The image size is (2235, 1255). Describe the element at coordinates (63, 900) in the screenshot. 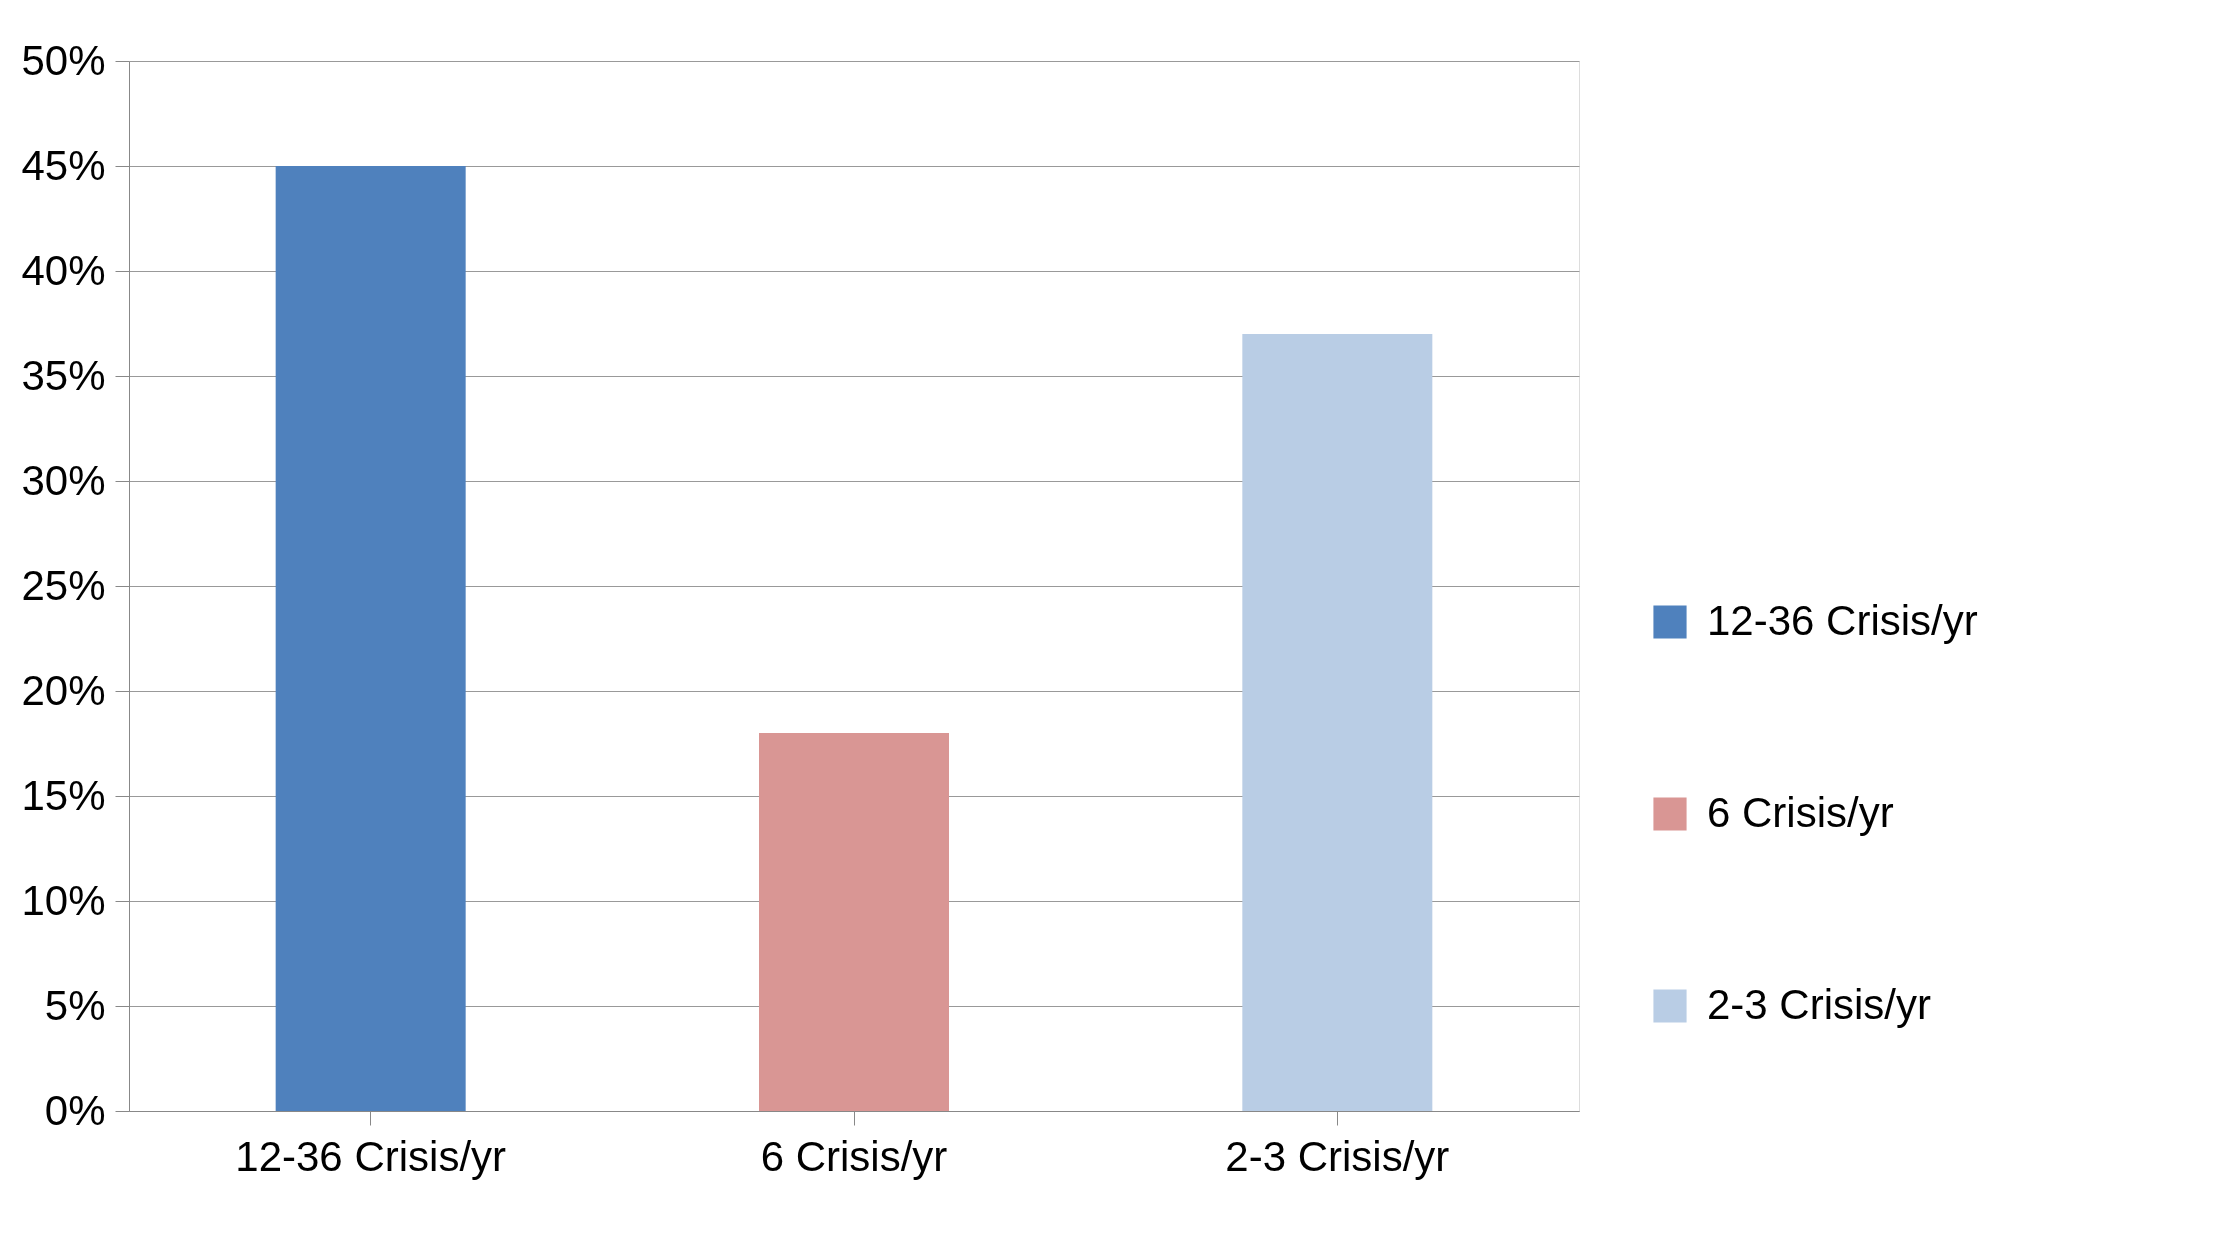

I see `y-tick-label: 10%` at that location.